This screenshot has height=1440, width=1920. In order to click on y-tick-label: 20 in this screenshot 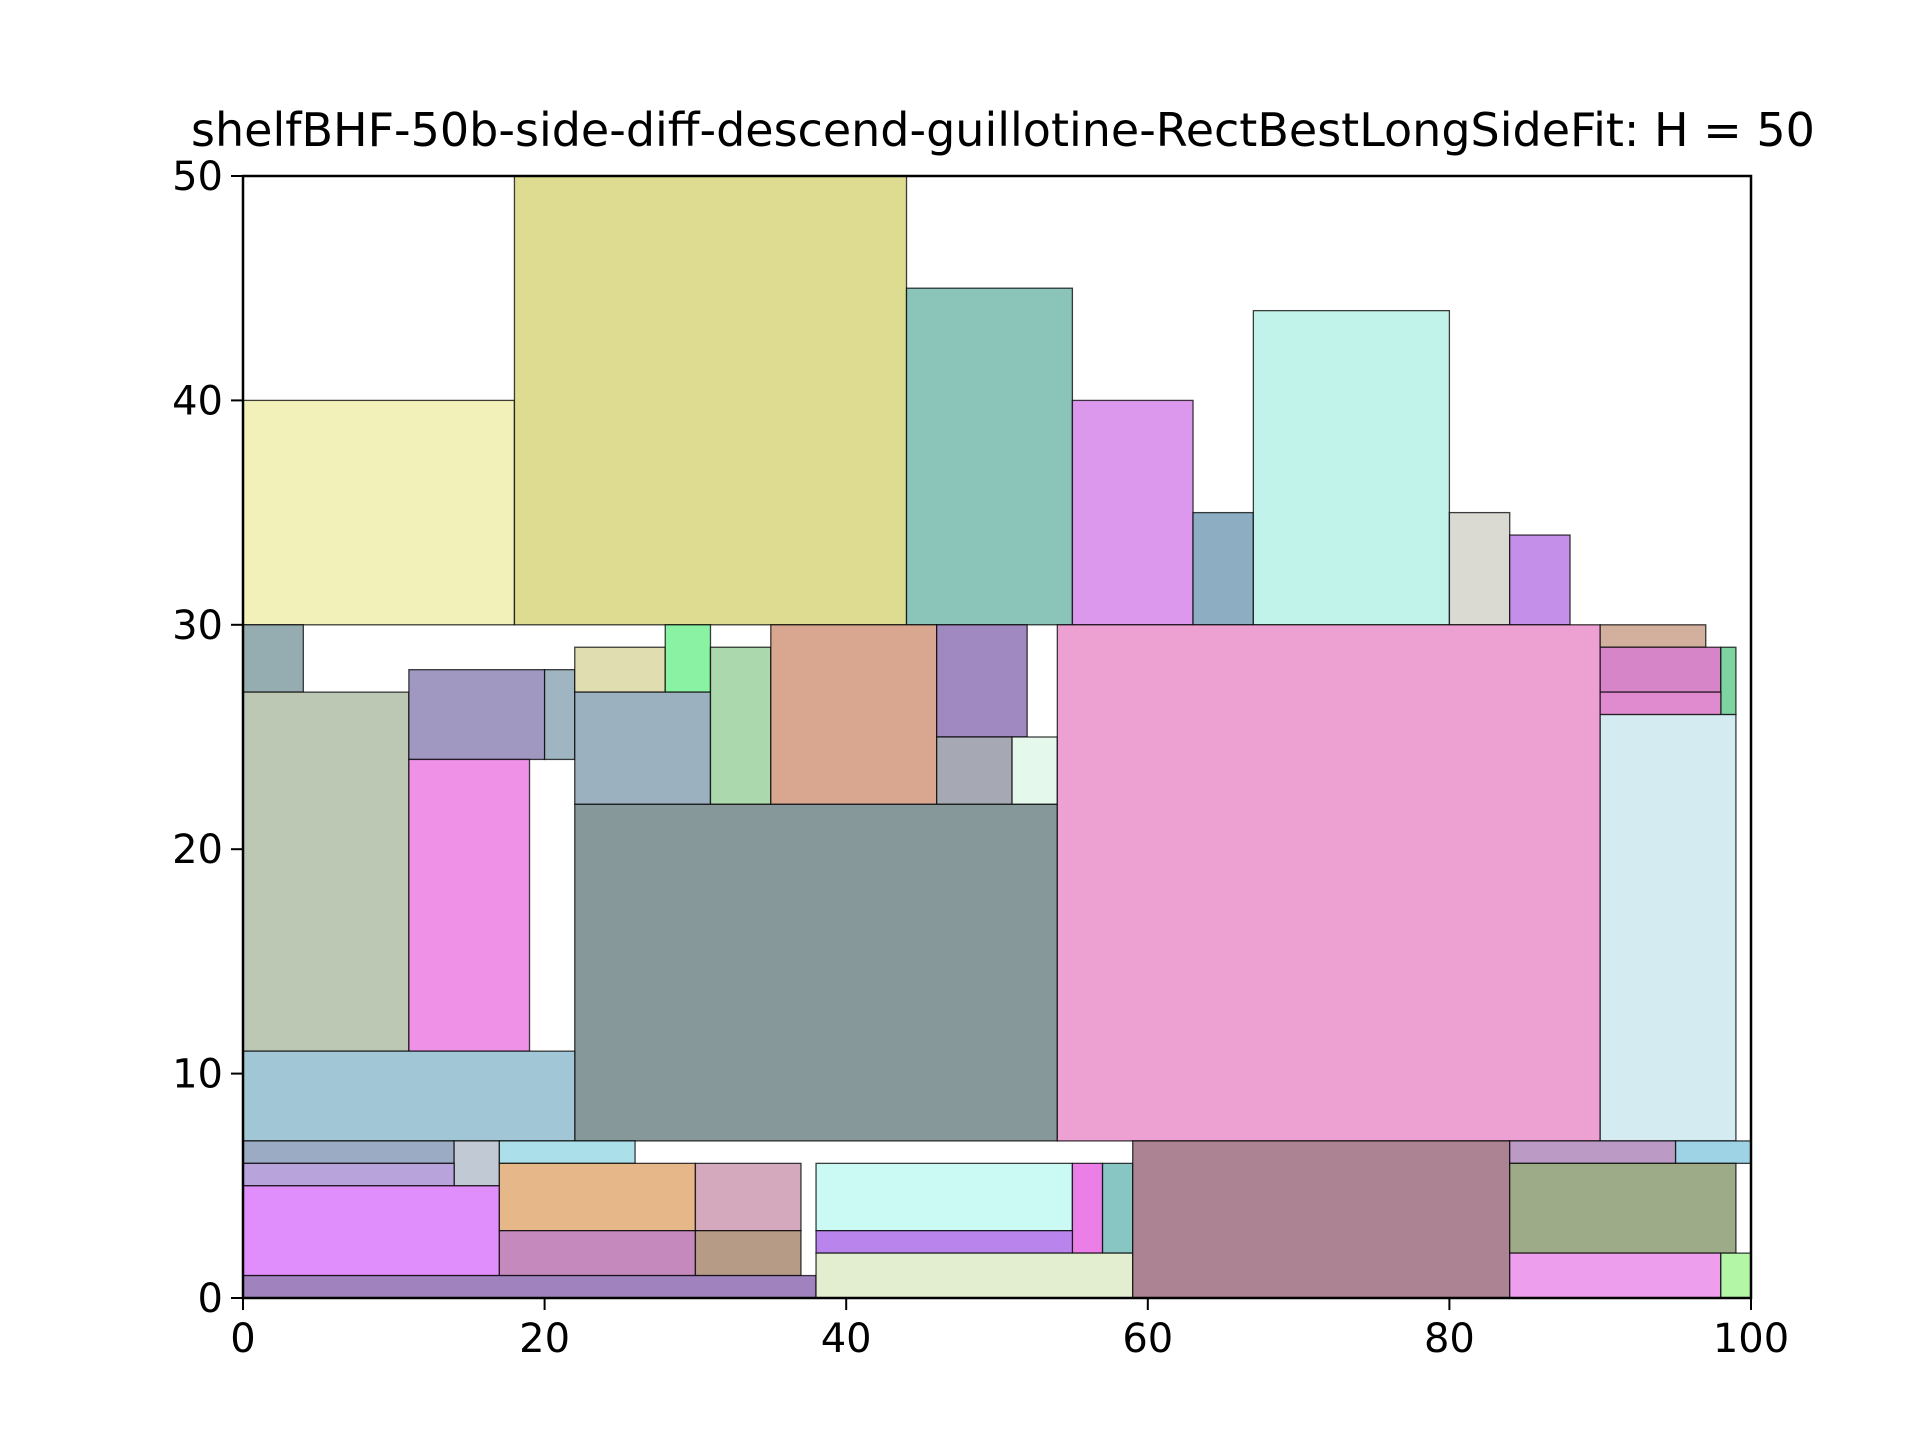, I will do `click(197, 850)`.